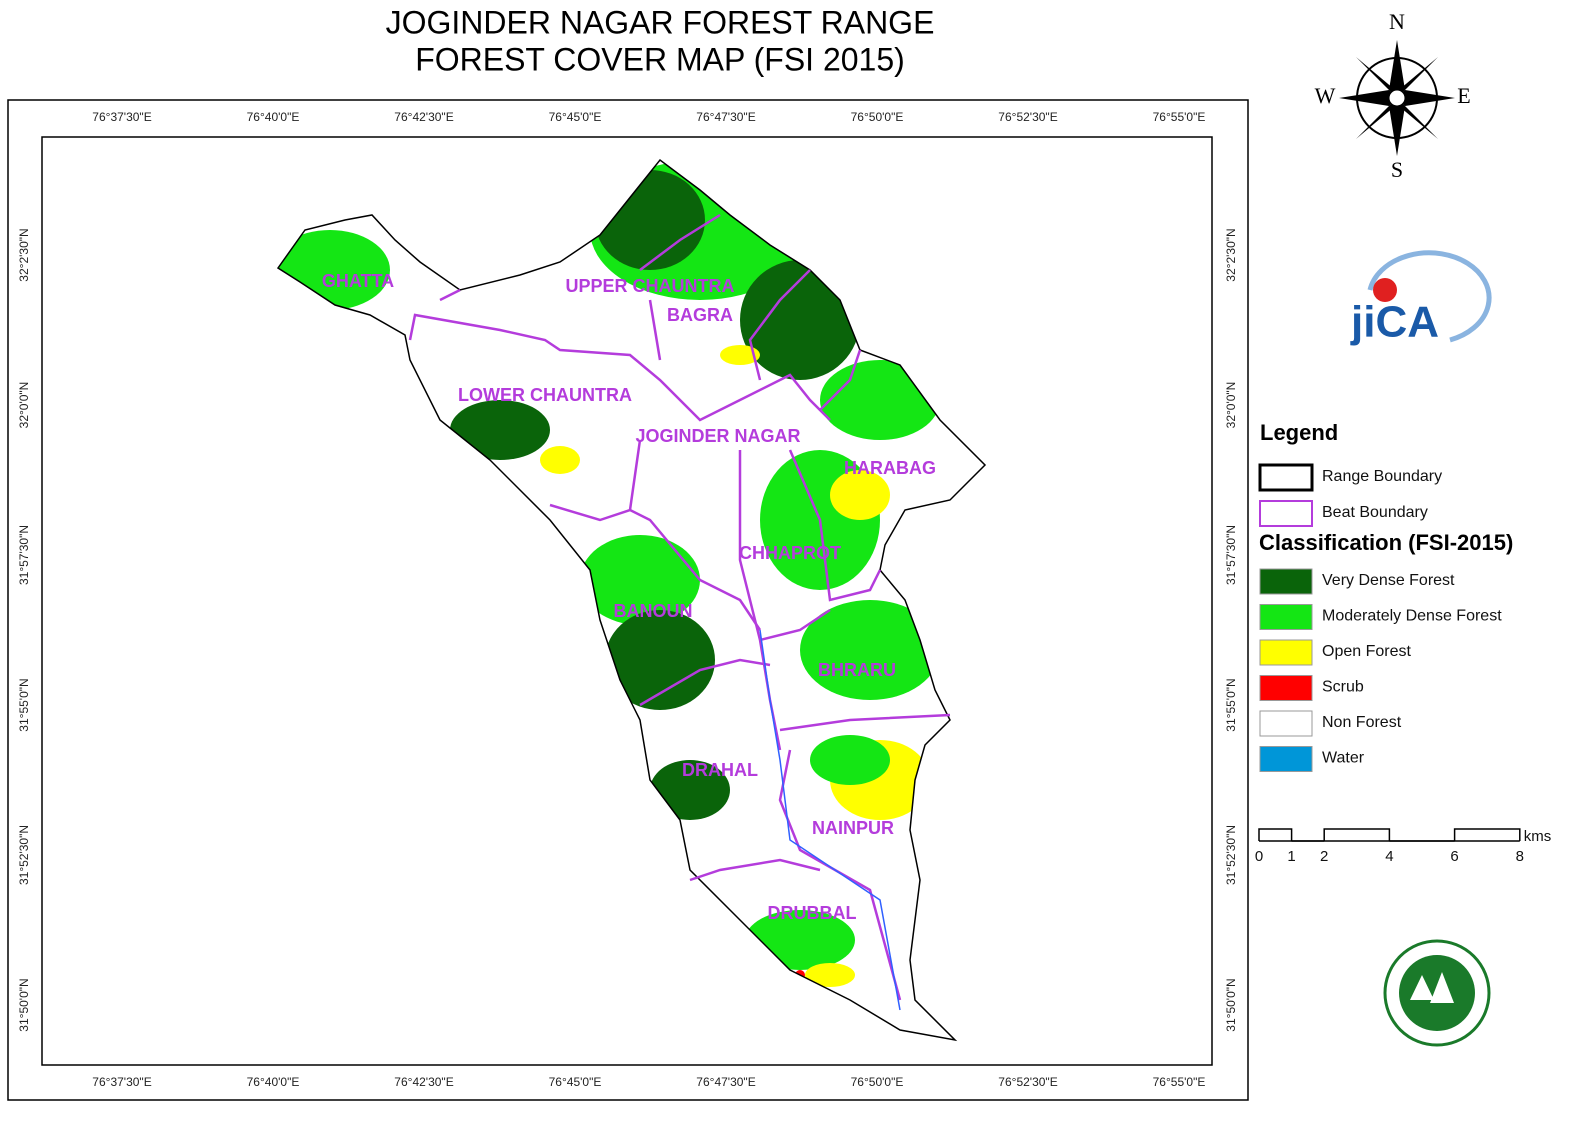 The width and height of the screenshot is (1587, 1123). Describe the element at coordinates (1386, 542) in the screenshot. I see `classification-title: Classification (FSI-2015)` at that location.